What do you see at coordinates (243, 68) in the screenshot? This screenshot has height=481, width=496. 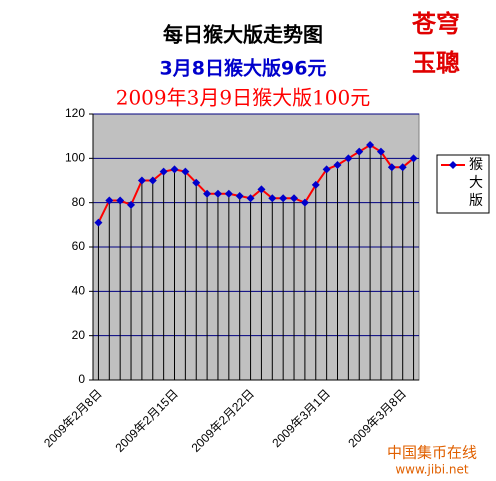 I see `subtitle: 3月8日猴大版96元` at bounding box center [243, 68].